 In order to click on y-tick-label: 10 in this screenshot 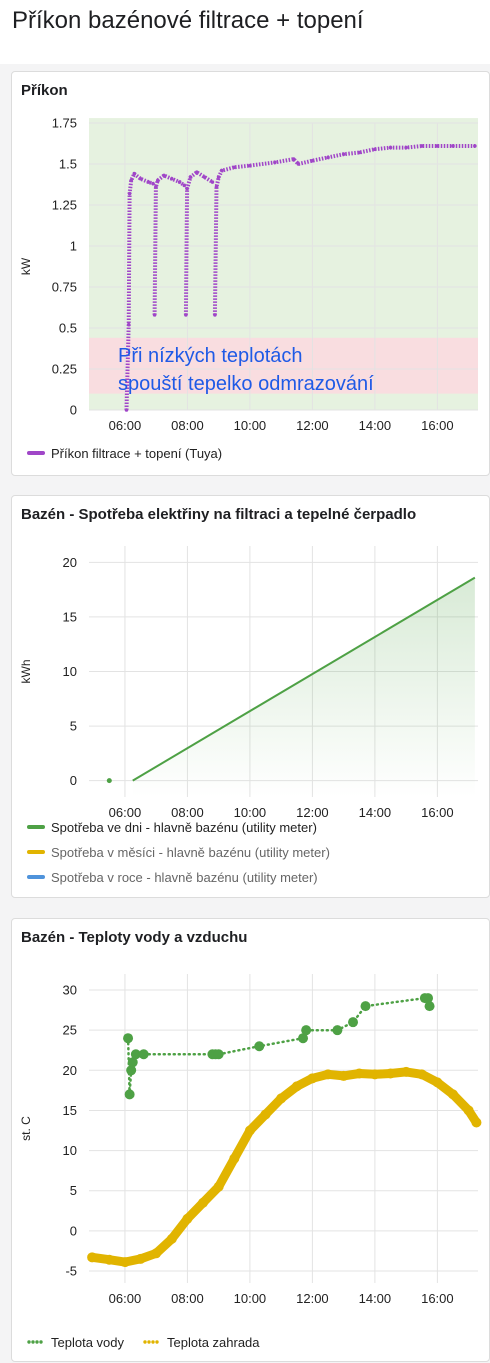, I will do `click(70, 1150)`.